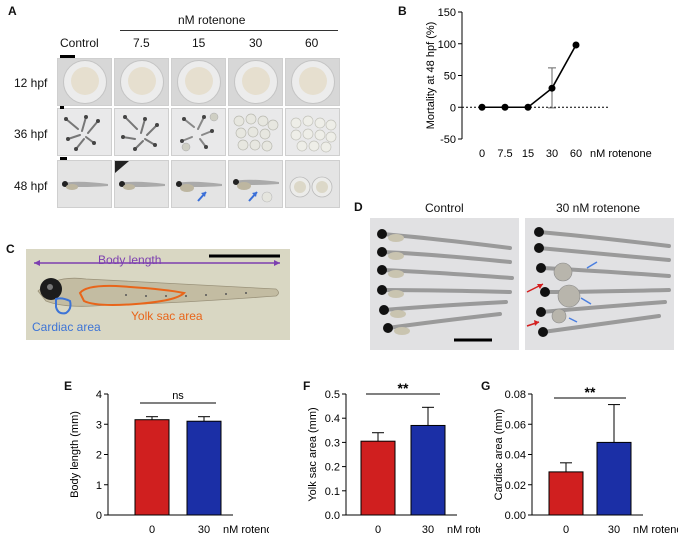 The height and width of the screenshot is (539, 678). What do you see at coordinates (68, 386) in the screenshot?
I see `panel-label-e: E` at bounding box center [68, 386].